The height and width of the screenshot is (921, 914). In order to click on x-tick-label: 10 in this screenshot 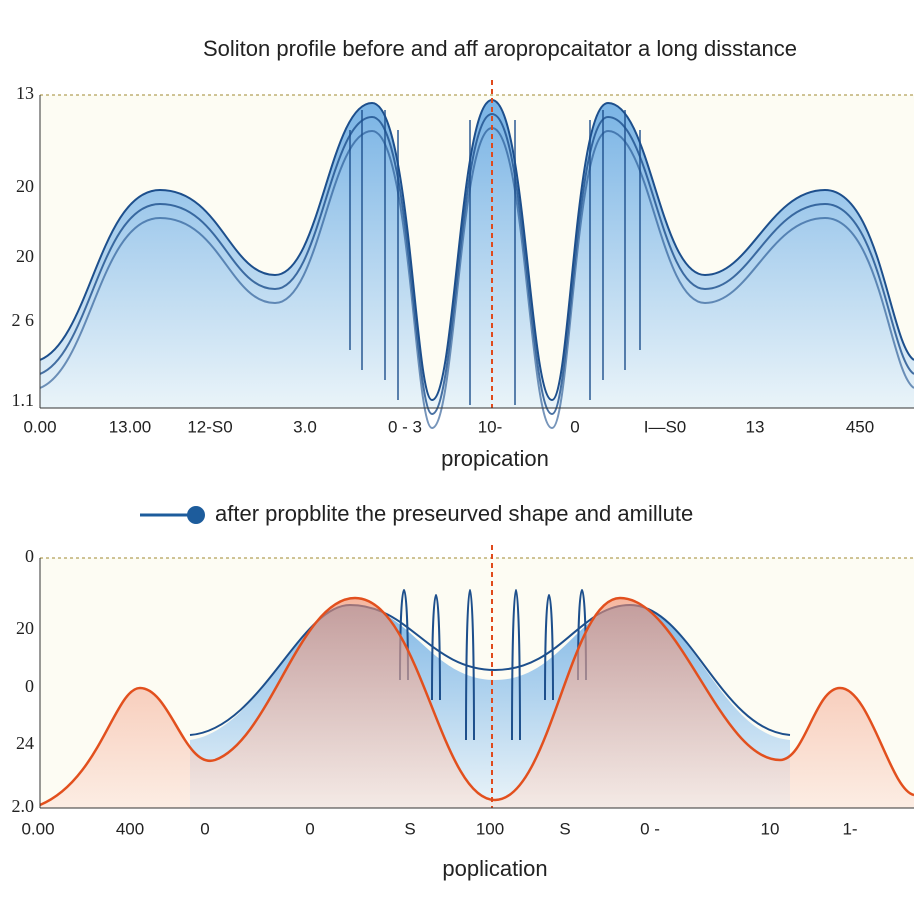, I will do `click(770, 828)`.